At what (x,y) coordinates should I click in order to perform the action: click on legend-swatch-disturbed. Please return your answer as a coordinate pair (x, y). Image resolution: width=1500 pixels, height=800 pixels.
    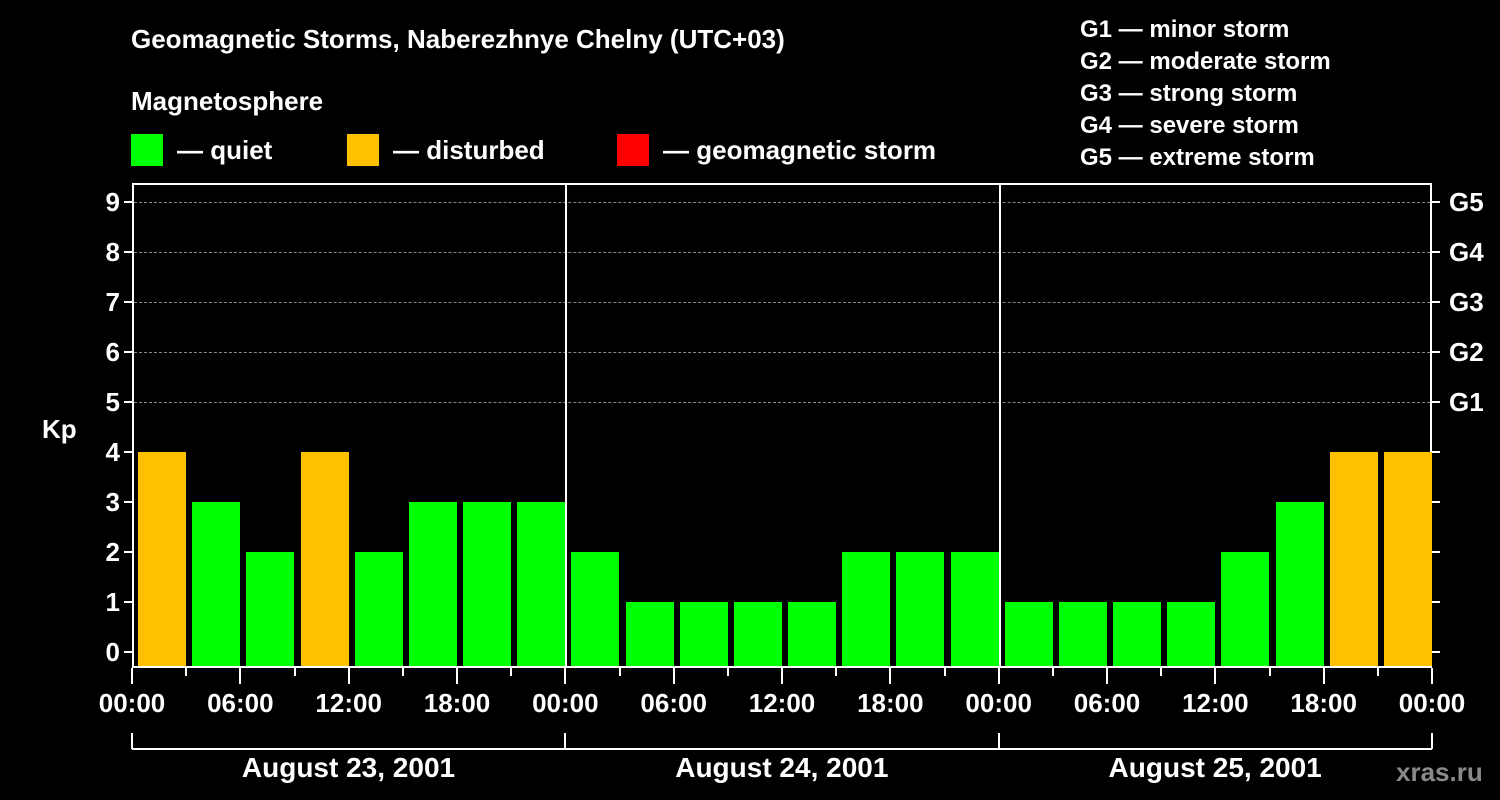
    Looking at the image, I should click on (363, 150).